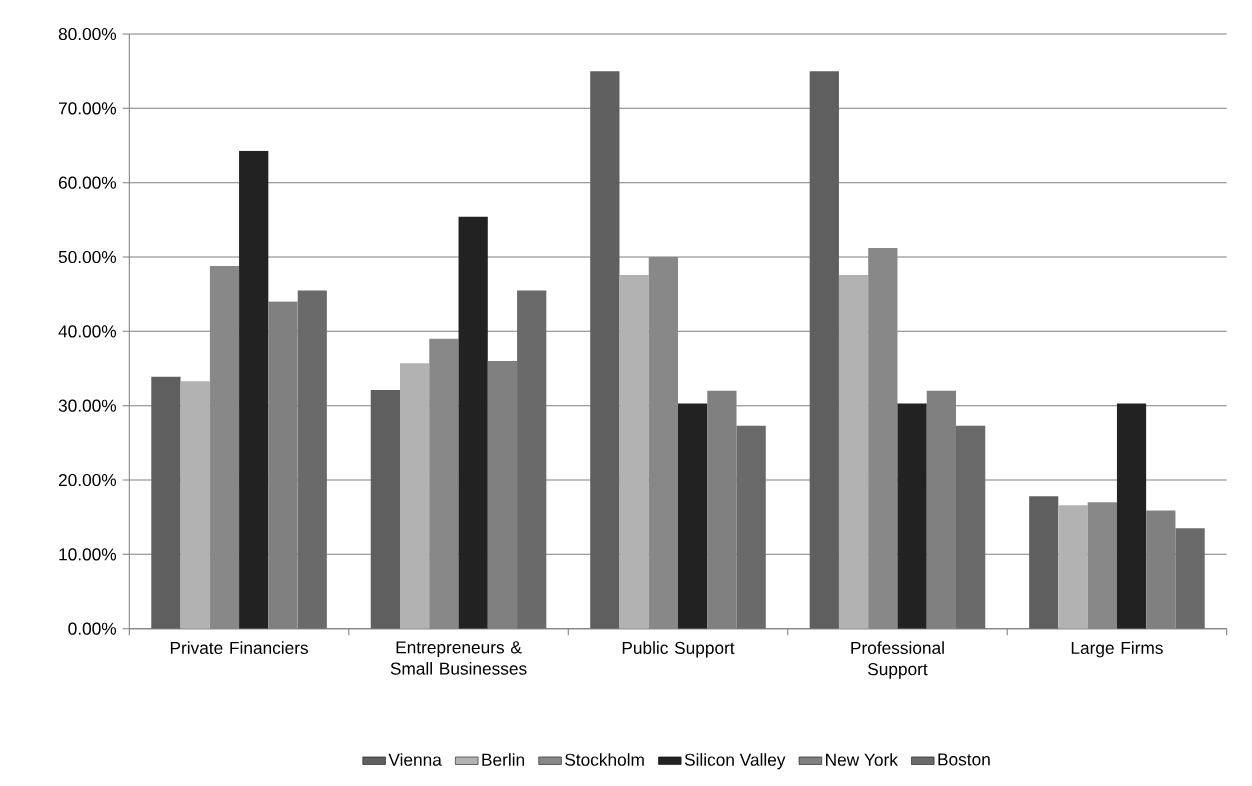 Image resolution: width=1252 pixels, height=786 pixels. Describe the element at coordinates (92, 628) in the screenshot. I see `y-tick-label: 0.00%` at that location.